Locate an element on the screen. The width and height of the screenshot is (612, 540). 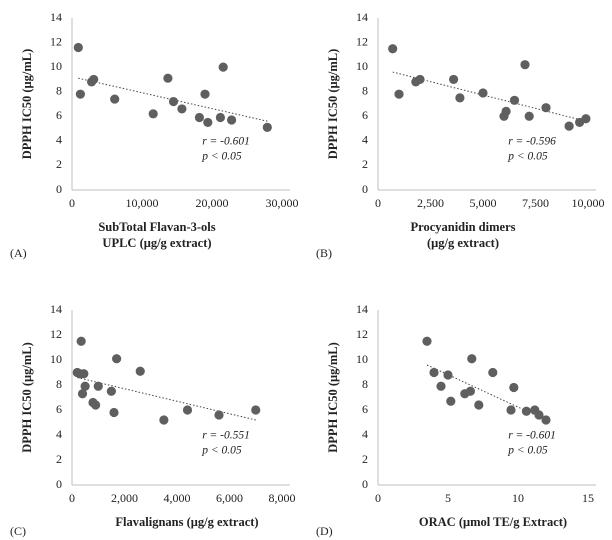
x-tick-label: 8,000 is located at coordinates (282, 498).